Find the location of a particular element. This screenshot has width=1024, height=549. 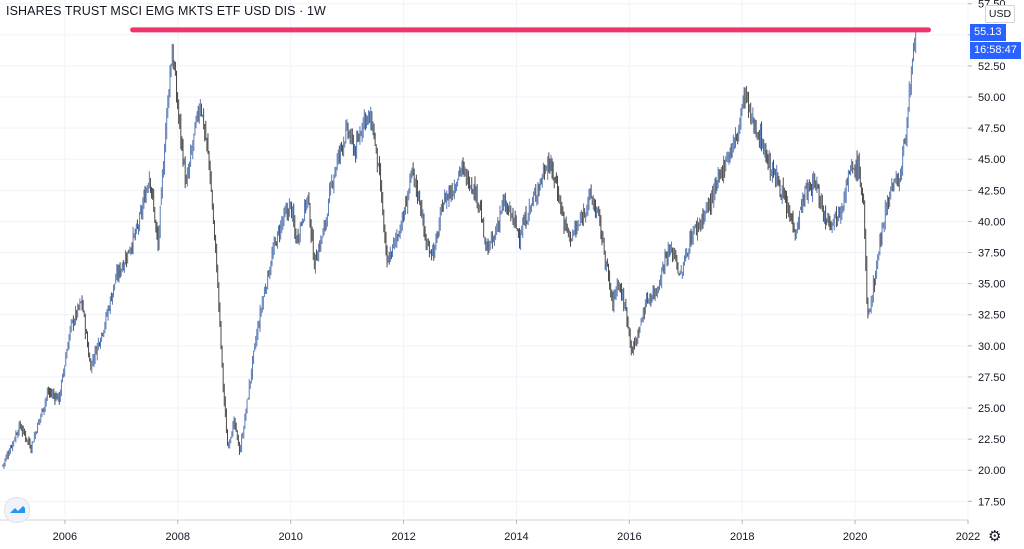

price-tick-label: 27.50 is located at coordinates (992, 378).